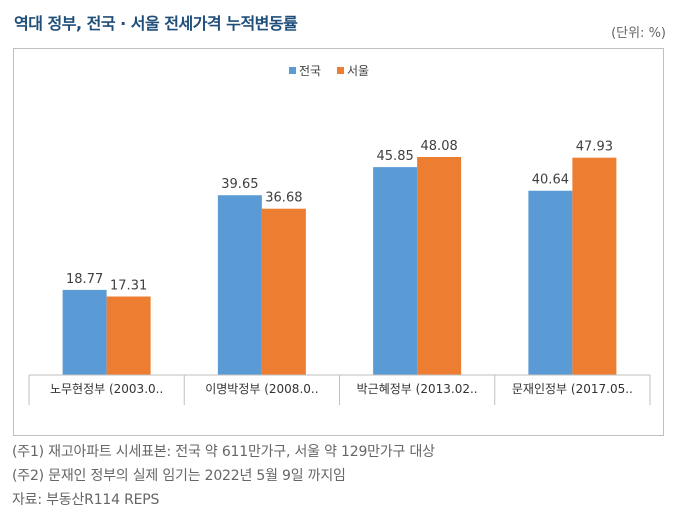  What do you see at coordinates (358, 71) in the screenshot?
I see `legend-label-2: 서울` at bounding box center [358, 71].